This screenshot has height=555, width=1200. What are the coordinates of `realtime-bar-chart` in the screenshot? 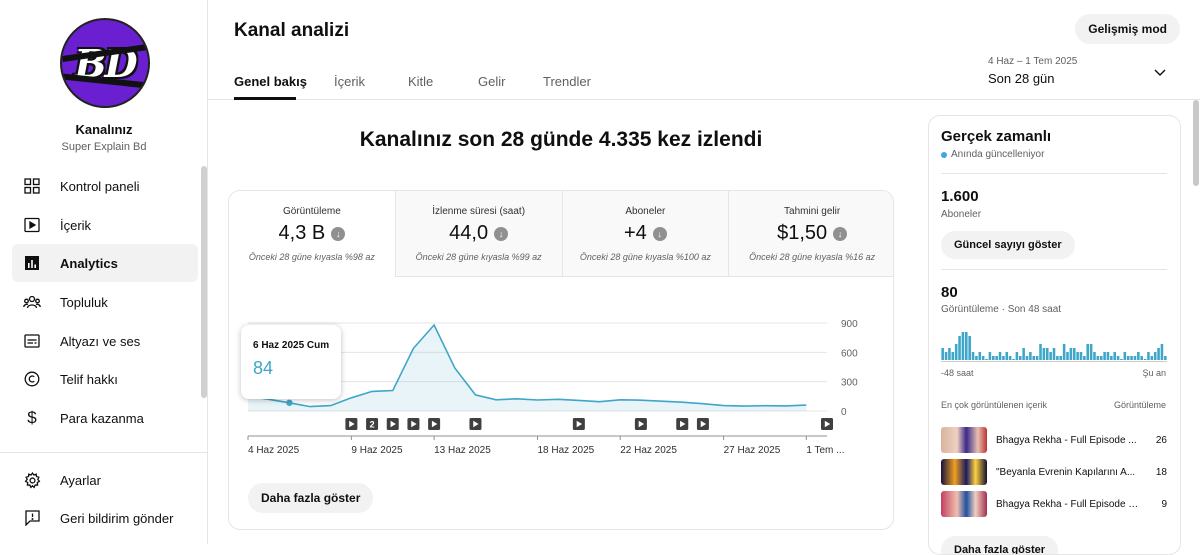 It's located at (1054, 343).